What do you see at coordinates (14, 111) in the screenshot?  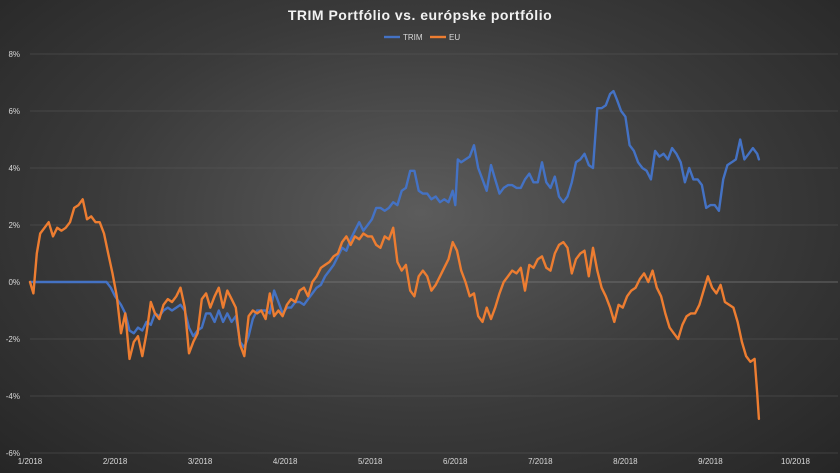 I see `y-tick-label: 6%` at bounding box center [14, 111].